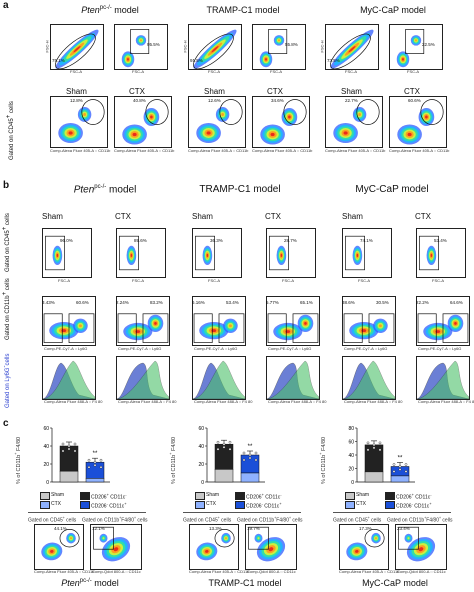  What do you see at coordinates (240, 505) in the screenshot?
I see `c-1-legend-cd206n-swatch` at bounding box center [240, 505].